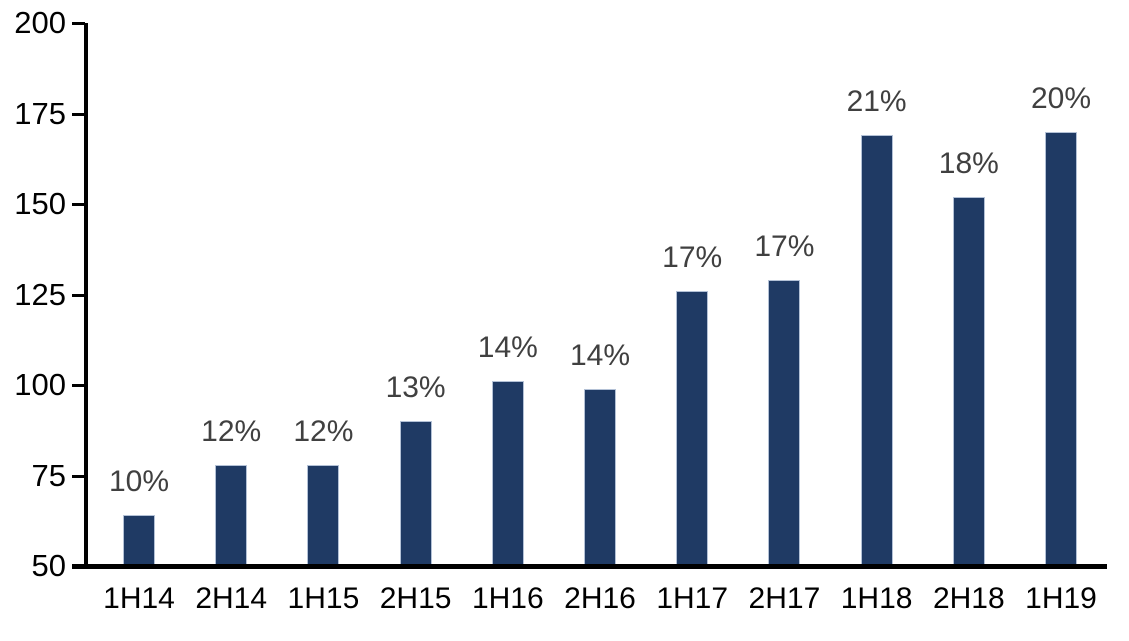 The height and width of the screenshot is (641, 1129). Describe the element at coordinates (589, 566) in the screenshot. I see `x-axis-line` at that location.